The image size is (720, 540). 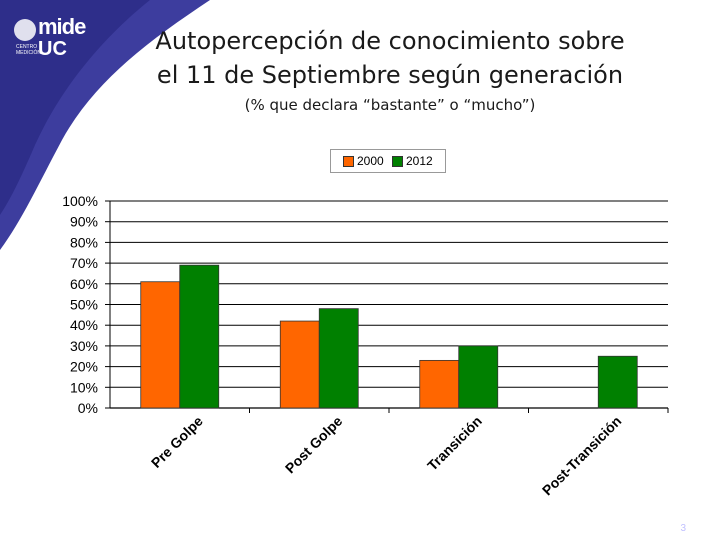 What do you see at coordinates (84, 346) in the screenshot?
I see `y-tick-label: 30%` at bounding box center [84, 346].